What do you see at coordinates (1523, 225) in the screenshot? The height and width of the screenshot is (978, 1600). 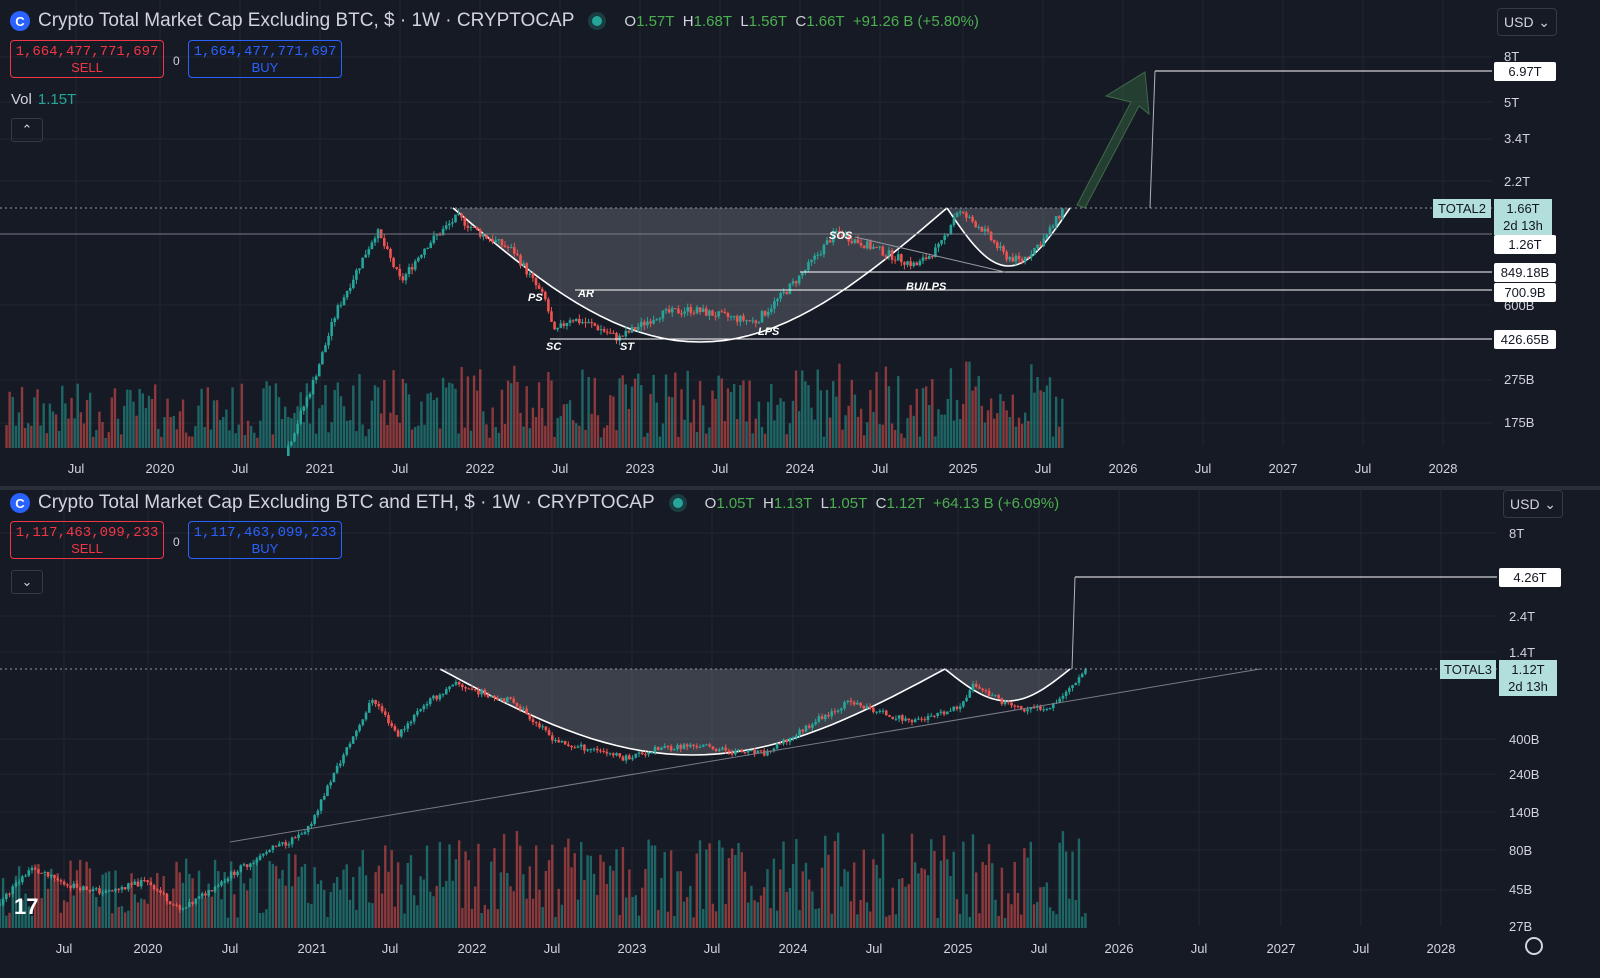 I see `bar-countdown: 2d 13h` at bounding box center [1523, 225].